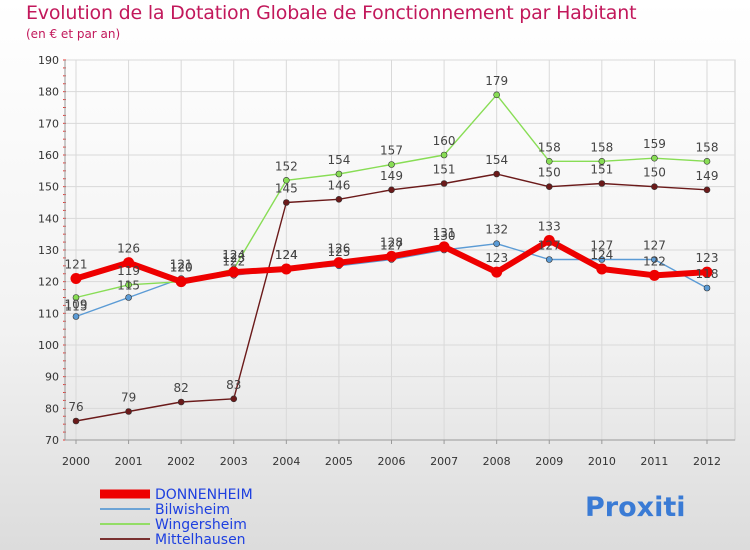 This screenshot has height=550, width=750. Describe the element at coordinates (654, 173) in the screenshot. I see `data-label-mittelhausen-2011: 150` at that location.